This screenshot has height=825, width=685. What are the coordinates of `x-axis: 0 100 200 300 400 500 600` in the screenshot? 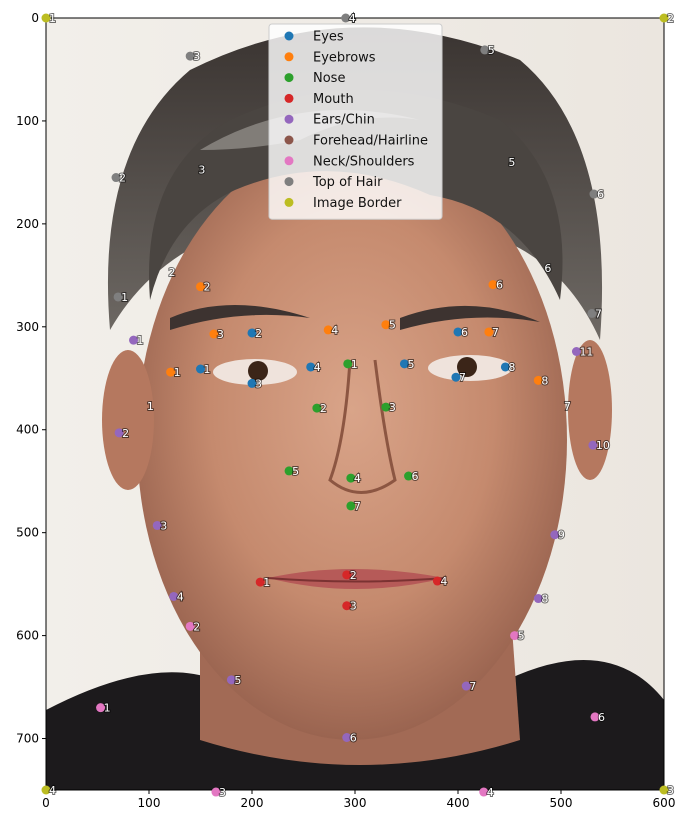 It's located at (358, 800).